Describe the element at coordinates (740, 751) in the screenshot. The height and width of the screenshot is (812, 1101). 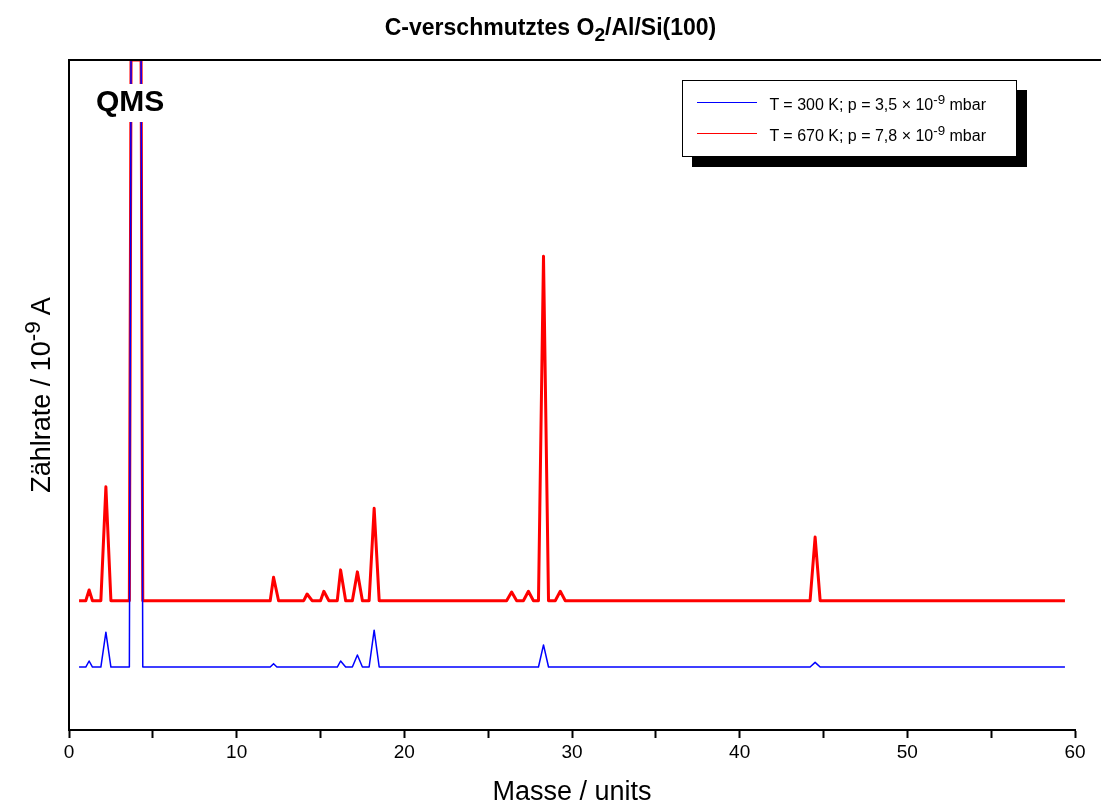
I see `x-tick-label: 40` at that location.